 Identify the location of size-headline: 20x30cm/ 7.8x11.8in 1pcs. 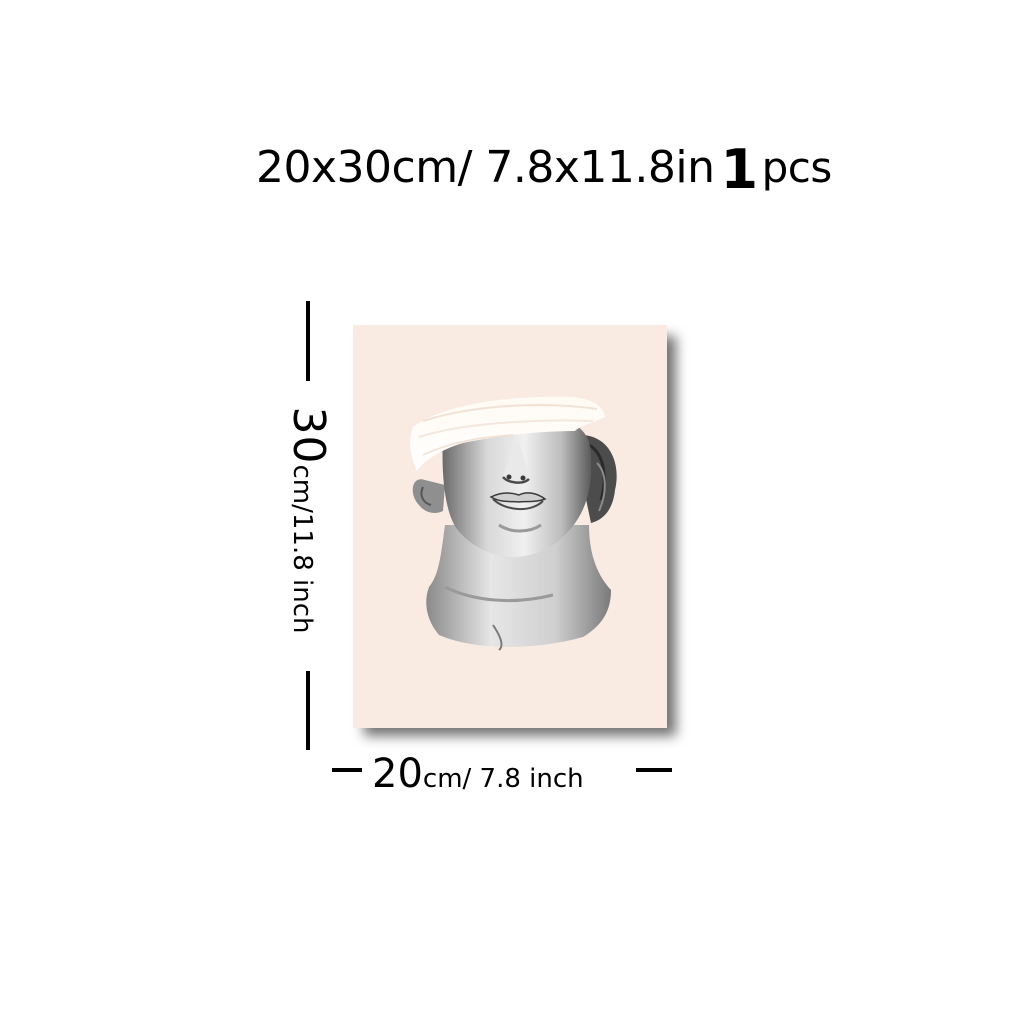
(544, 168).